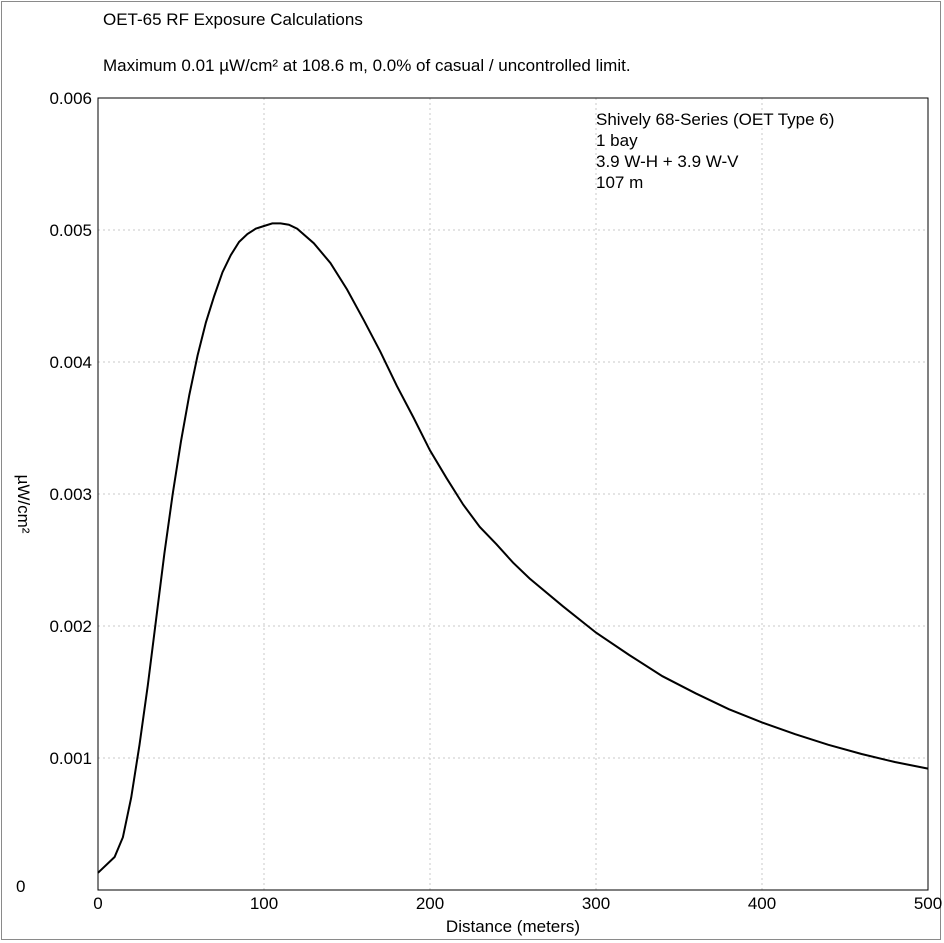 The height and width of the screenshot is (943, 944). Describe the element at coordinates (97, 903) in the screenshot. I see `x-tick-label: 0` at that location.